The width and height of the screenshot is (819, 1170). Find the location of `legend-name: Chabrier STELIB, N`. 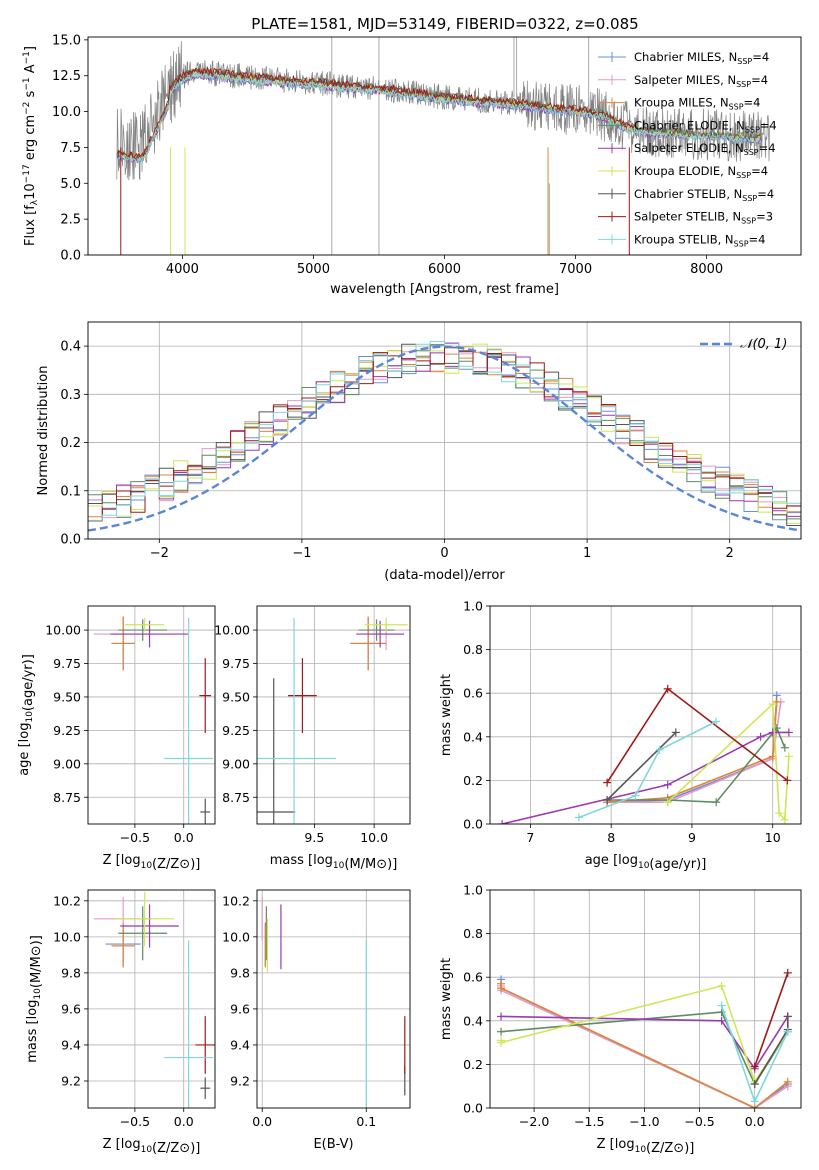

legend-name: Chabrier STELIB, N is located at coordinates (688, 194).